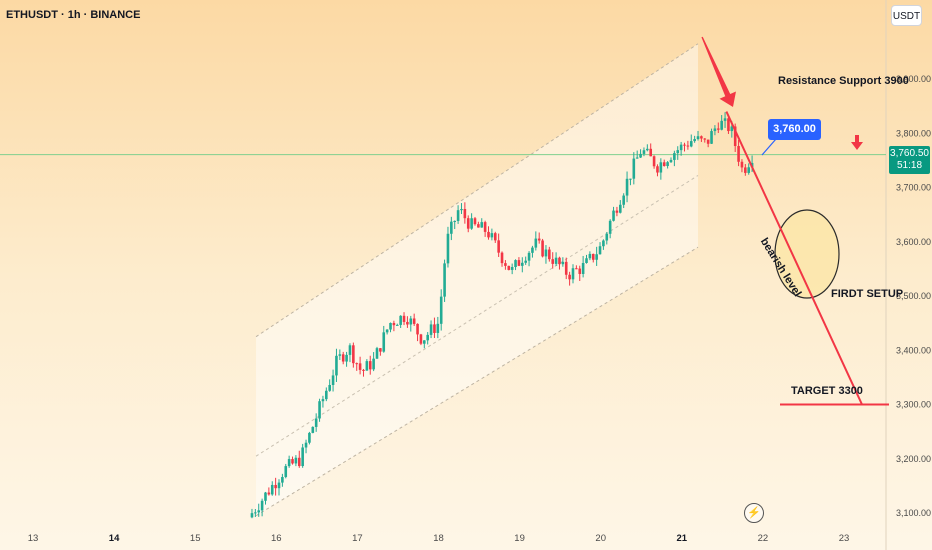 This screenshot has width=932, height=550. What do you see at coordinates (114, 538) in the screenshot?
I see `x-tick-label: 14` at bounding box center [114, 538].